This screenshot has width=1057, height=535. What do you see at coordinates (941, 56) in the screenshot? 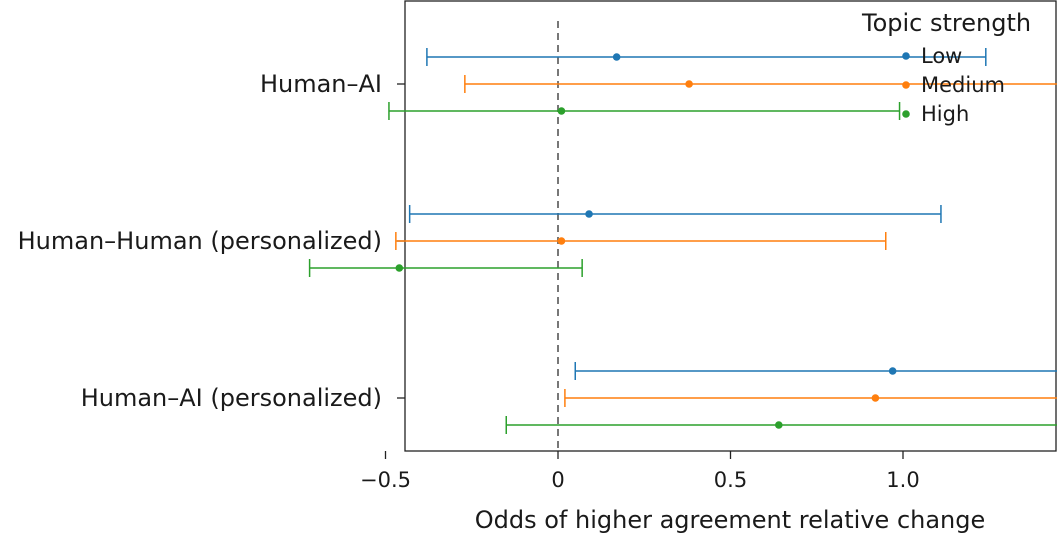
I see `legend-label: Low` at bounding box center [941, 56].